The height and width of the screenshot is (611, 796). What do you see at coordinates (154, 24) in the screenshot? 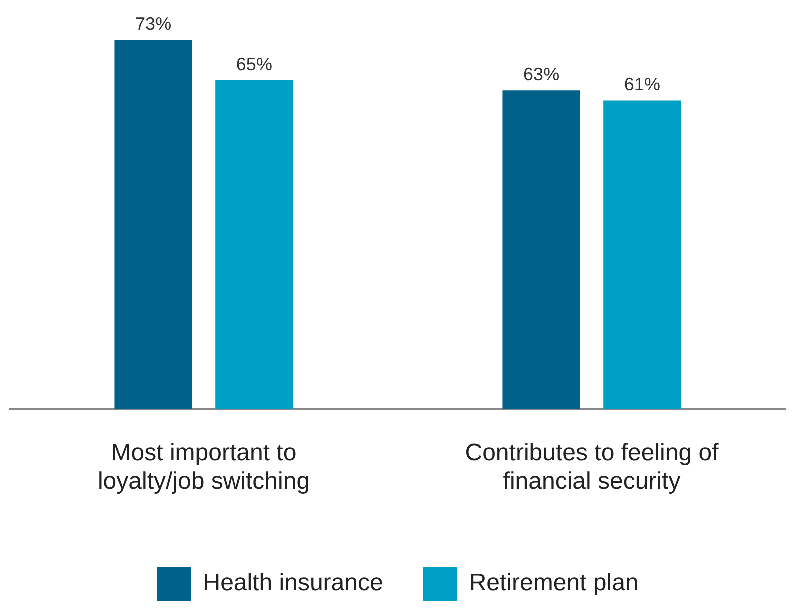
I see `data-label: 73%` at bounding box center [154, 24].